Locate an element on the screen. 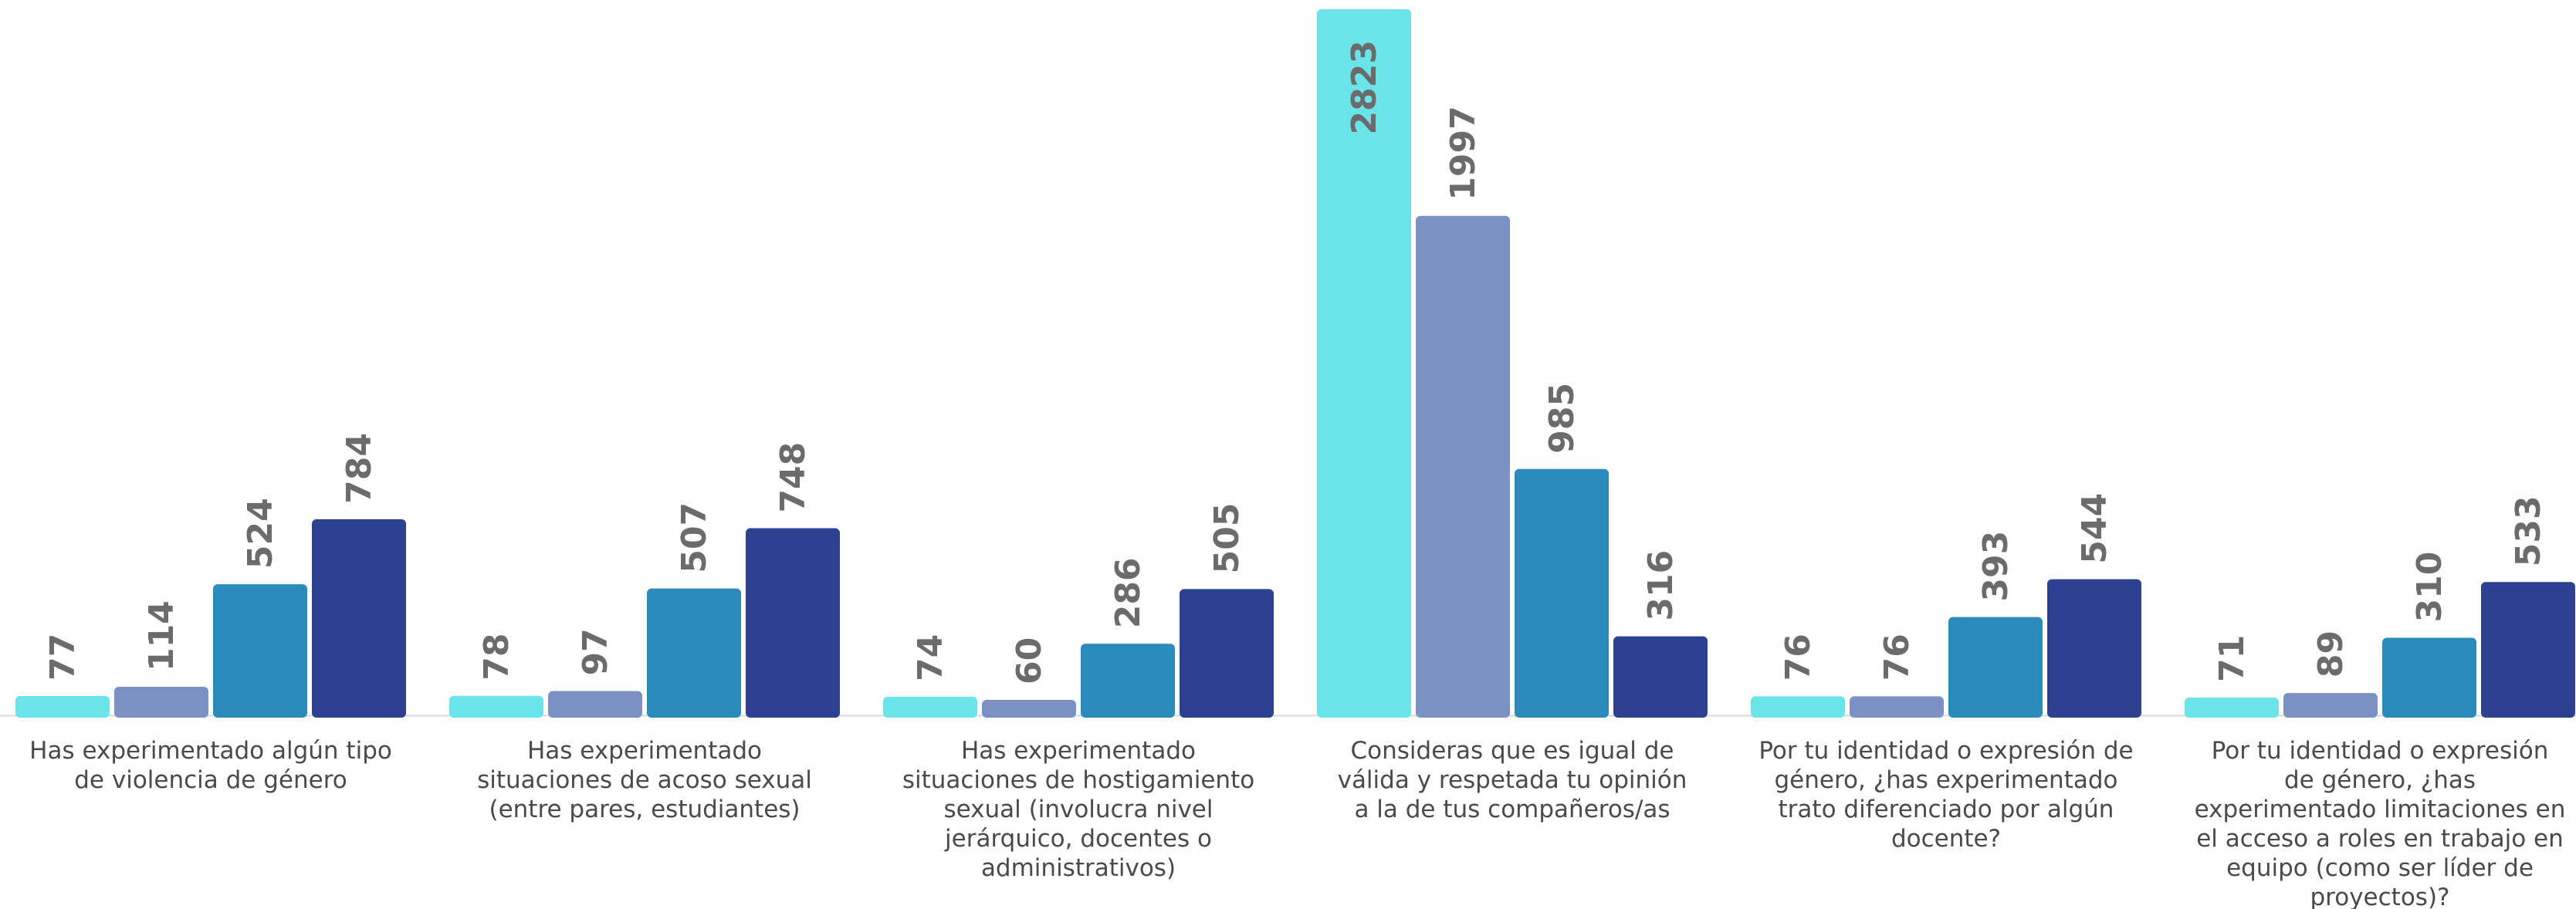  data-label: 748 is located at coordinates (793, 478).